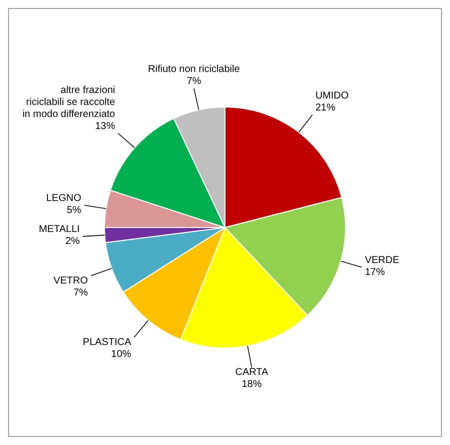 The width and height of the screenshot is (450, 445). What do you see at coordinates (374, 272) in the screenshot?
I see `data-label: 17%` at bounding box center [374, 272].